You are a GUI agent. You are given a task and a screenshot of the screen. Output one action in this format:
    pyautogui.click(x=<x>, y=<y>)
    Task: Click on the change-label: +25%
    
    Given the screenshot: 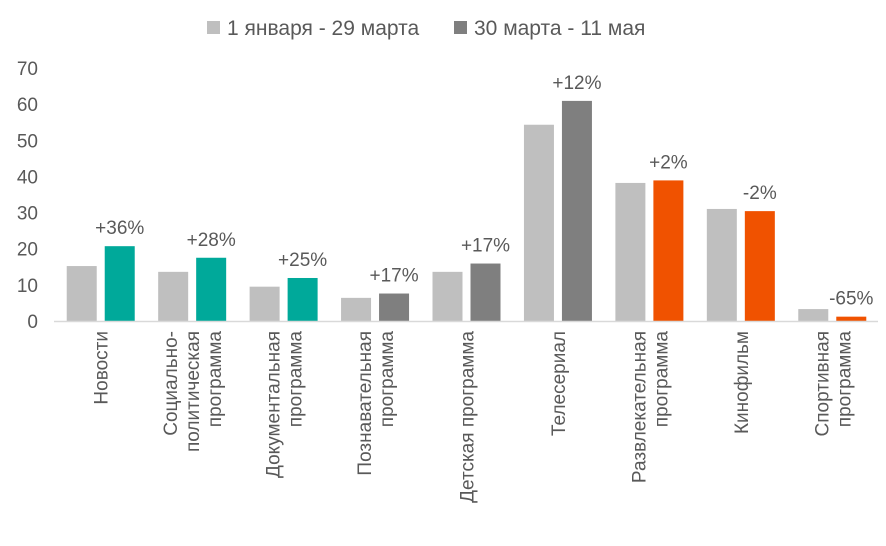 What is the action you would take?
    pyautogui.click(x=302, y=260)
    